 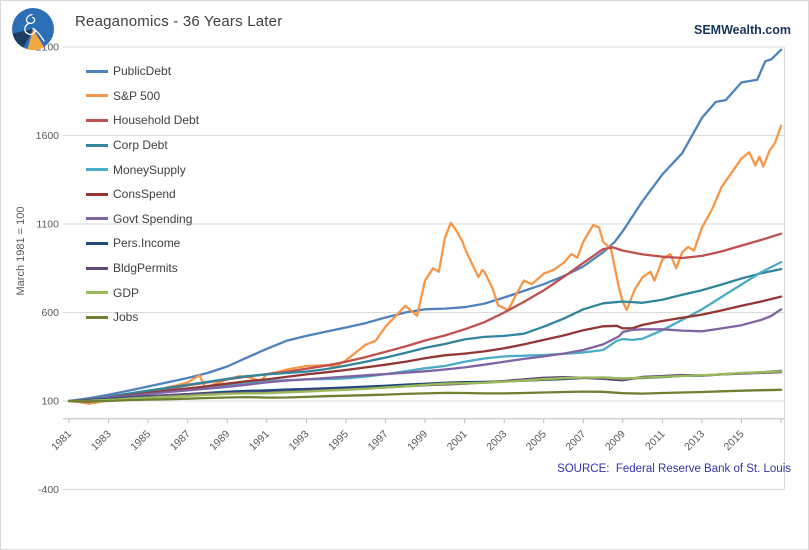 What do you see at coordinates (48, 136) in the screenshot?
I see `y-tick-label: 1600` at bounding box center [48, 136].